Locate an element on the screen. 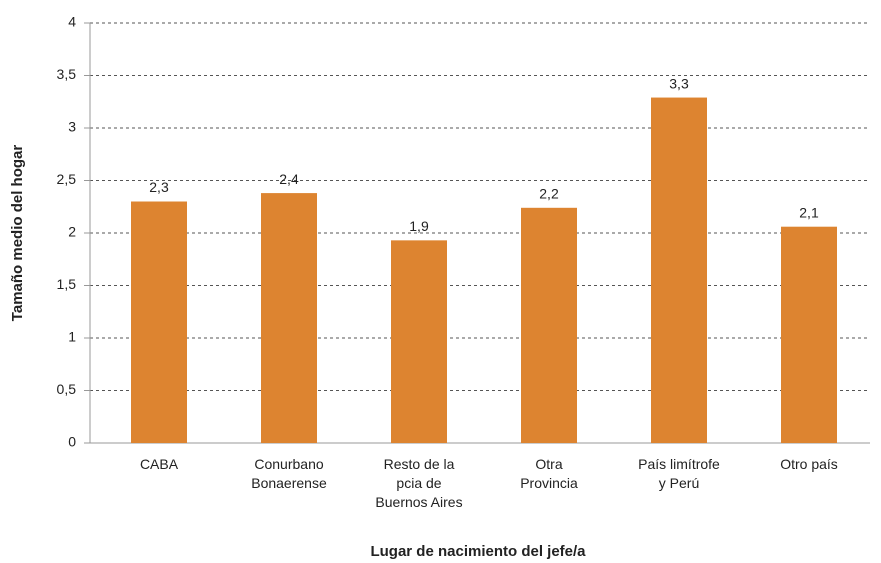 The height and width of the screenshot is (563, 881). y-tick-label: 3 is located at coordinates (72, 127).